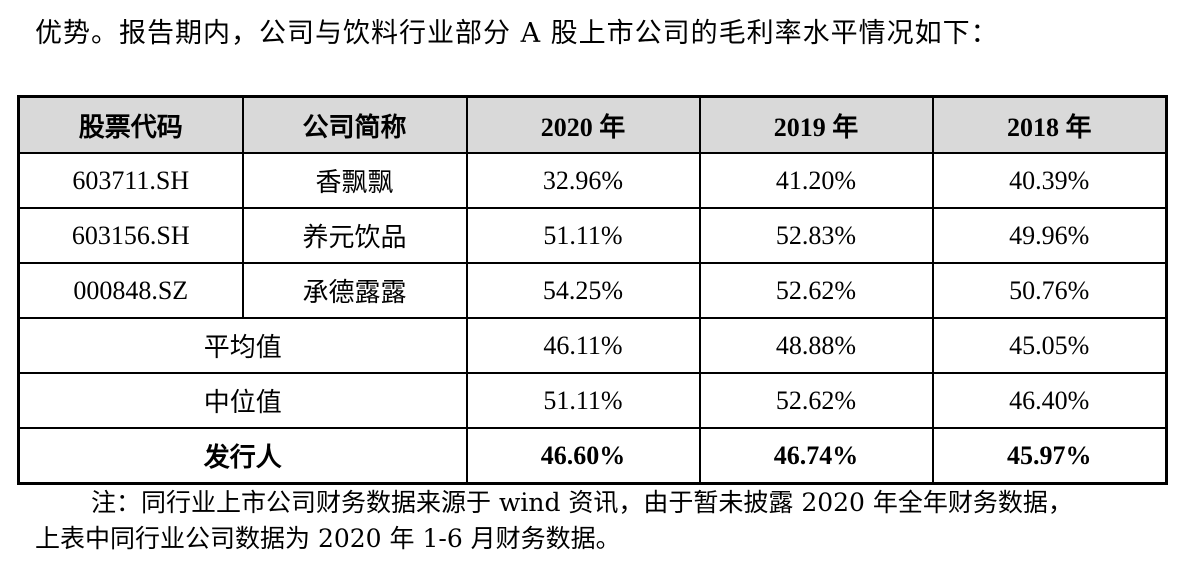 The height and width of the screenshot is (564, 1182). I want to click on median-label: 中位值, so click(242, 400).